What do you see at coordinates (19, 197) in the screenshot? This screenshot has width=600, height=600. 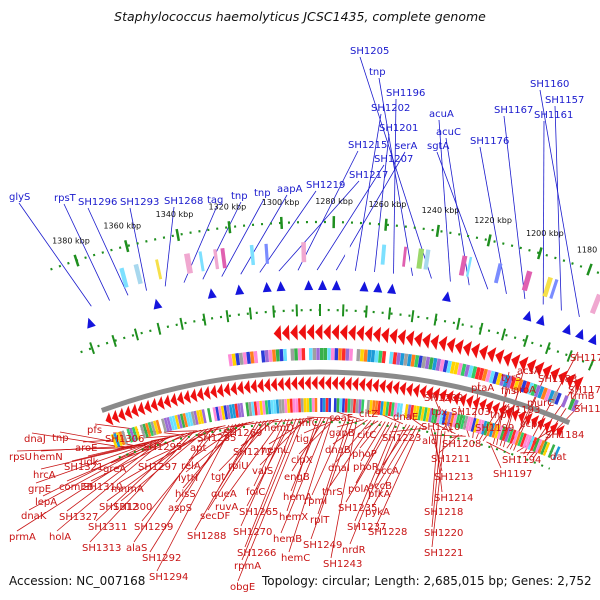 I see `rna-gene-label: glyS` at bounding box center [19, 197].